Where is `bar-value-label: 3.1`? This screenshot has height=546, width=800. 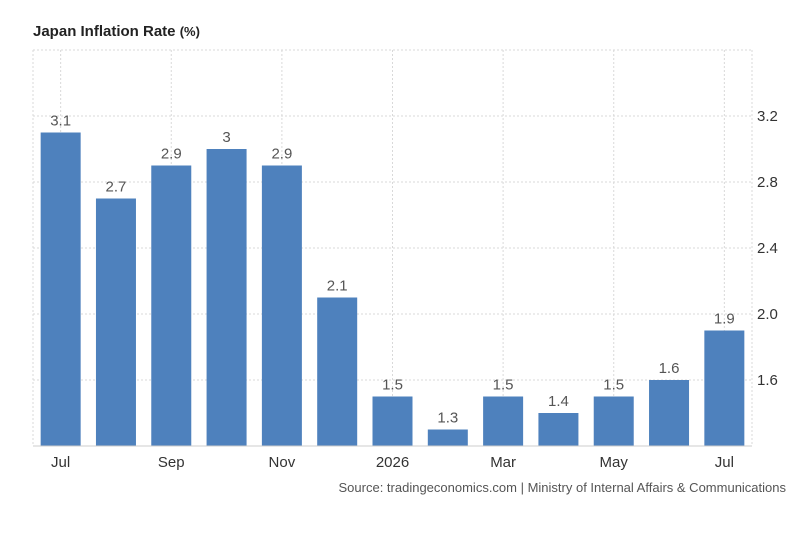
bar-value-label: 3.1 is located at coordinates (60, 121).